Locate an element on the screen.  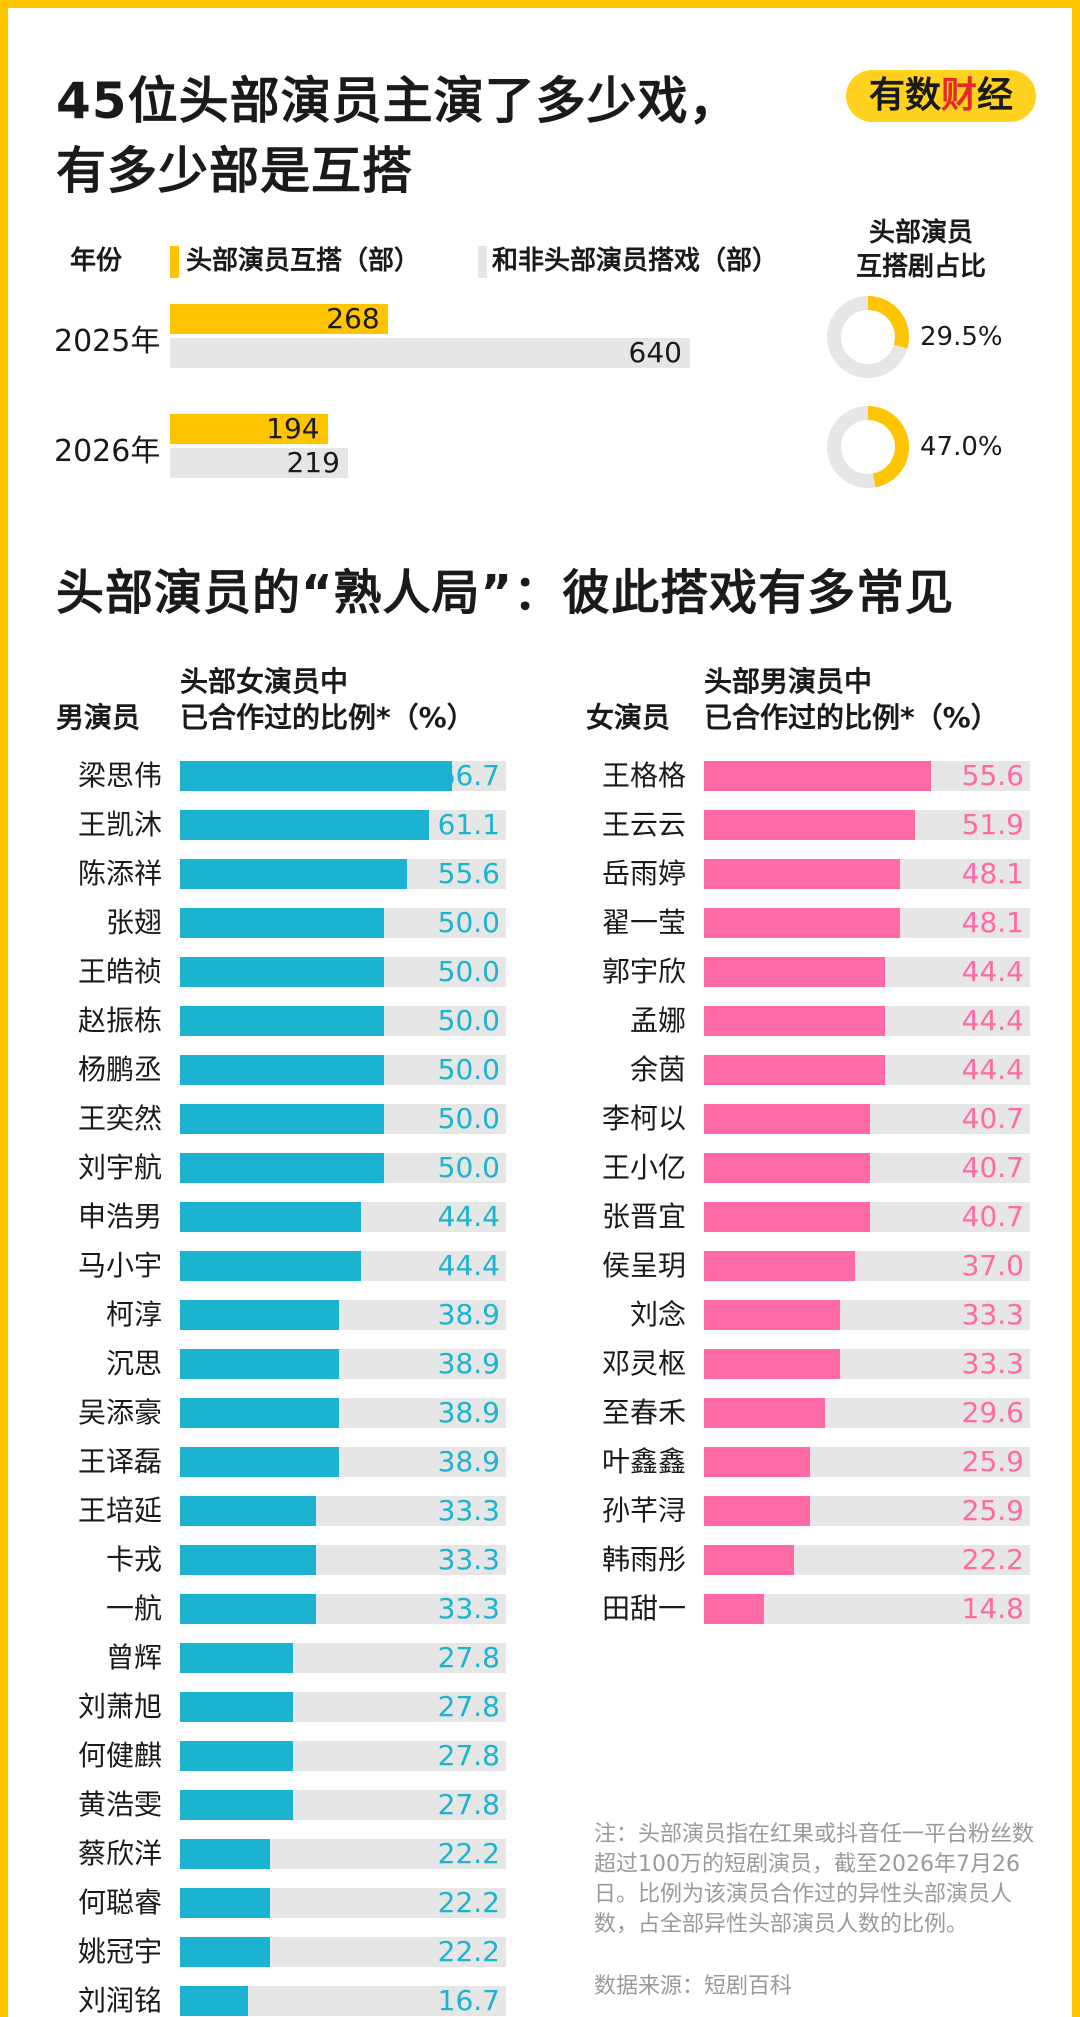
actor-name: 王凯沐 is located at coordinates (119, 824).